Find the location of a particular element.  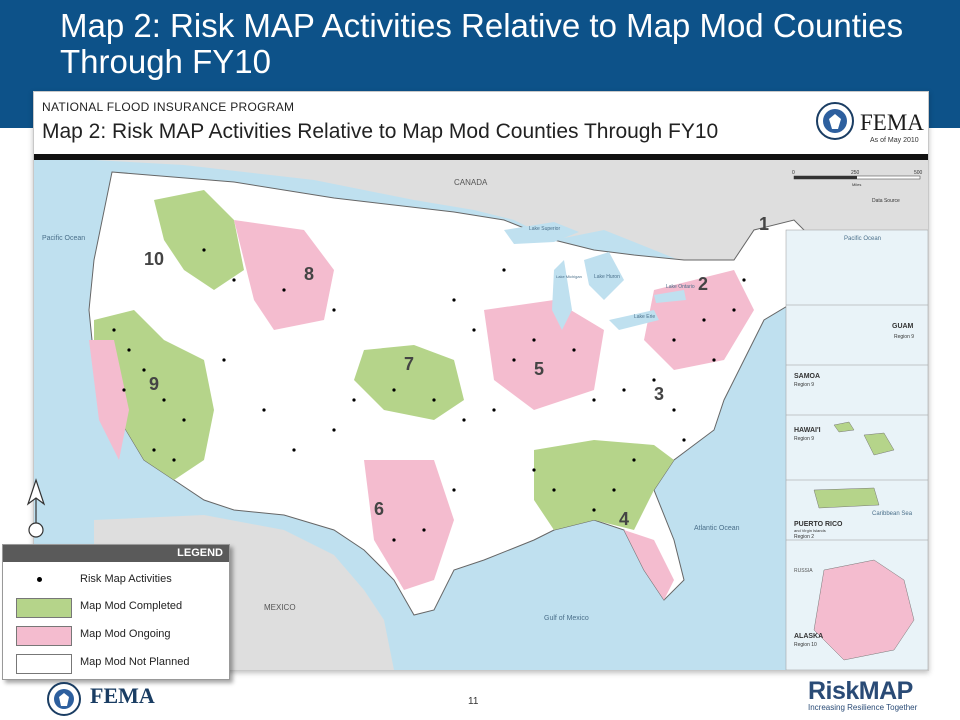

region-4: 4 is located at coordinates (624, 519).